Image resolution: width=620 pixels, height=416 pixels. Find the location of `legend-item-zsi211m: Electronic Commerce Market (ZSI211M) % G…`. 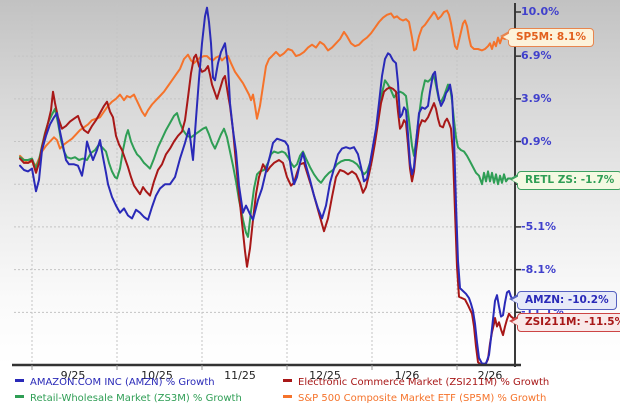

legend-item-zsi211m: Electronic Commerce Market (ZSI211M) % G… is located at coordinates (416, 382).